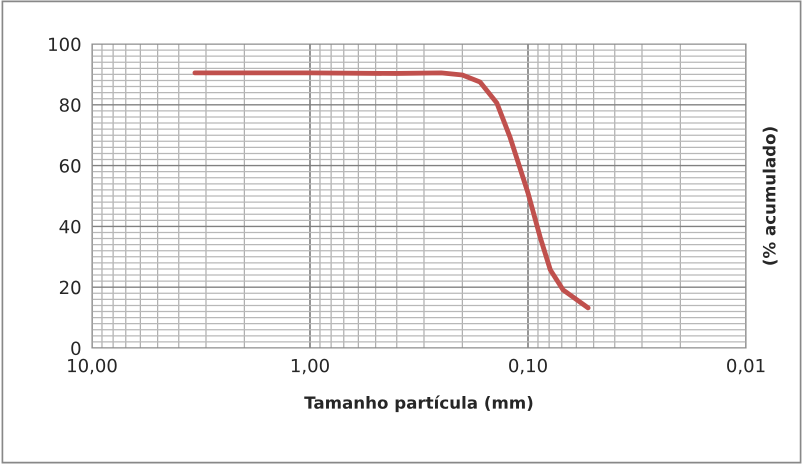  What do you see at coordinates (528, 366) in the screenshot?
I see `x-tick-label: 0,10` at bounding box center [528, 366].